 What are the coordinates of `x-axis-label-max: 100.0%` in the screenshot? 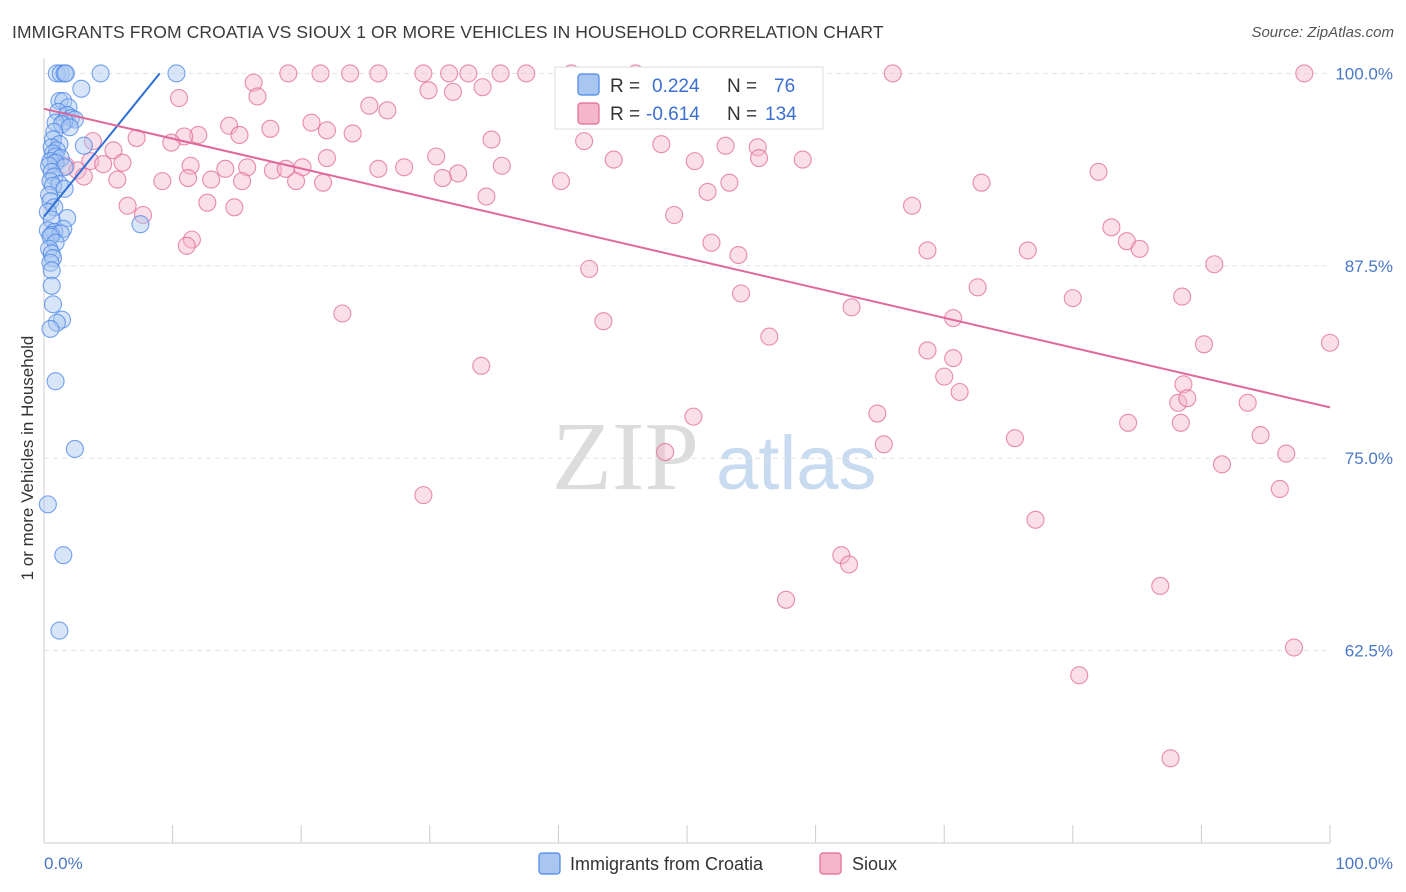 It's located at (1364, 863).